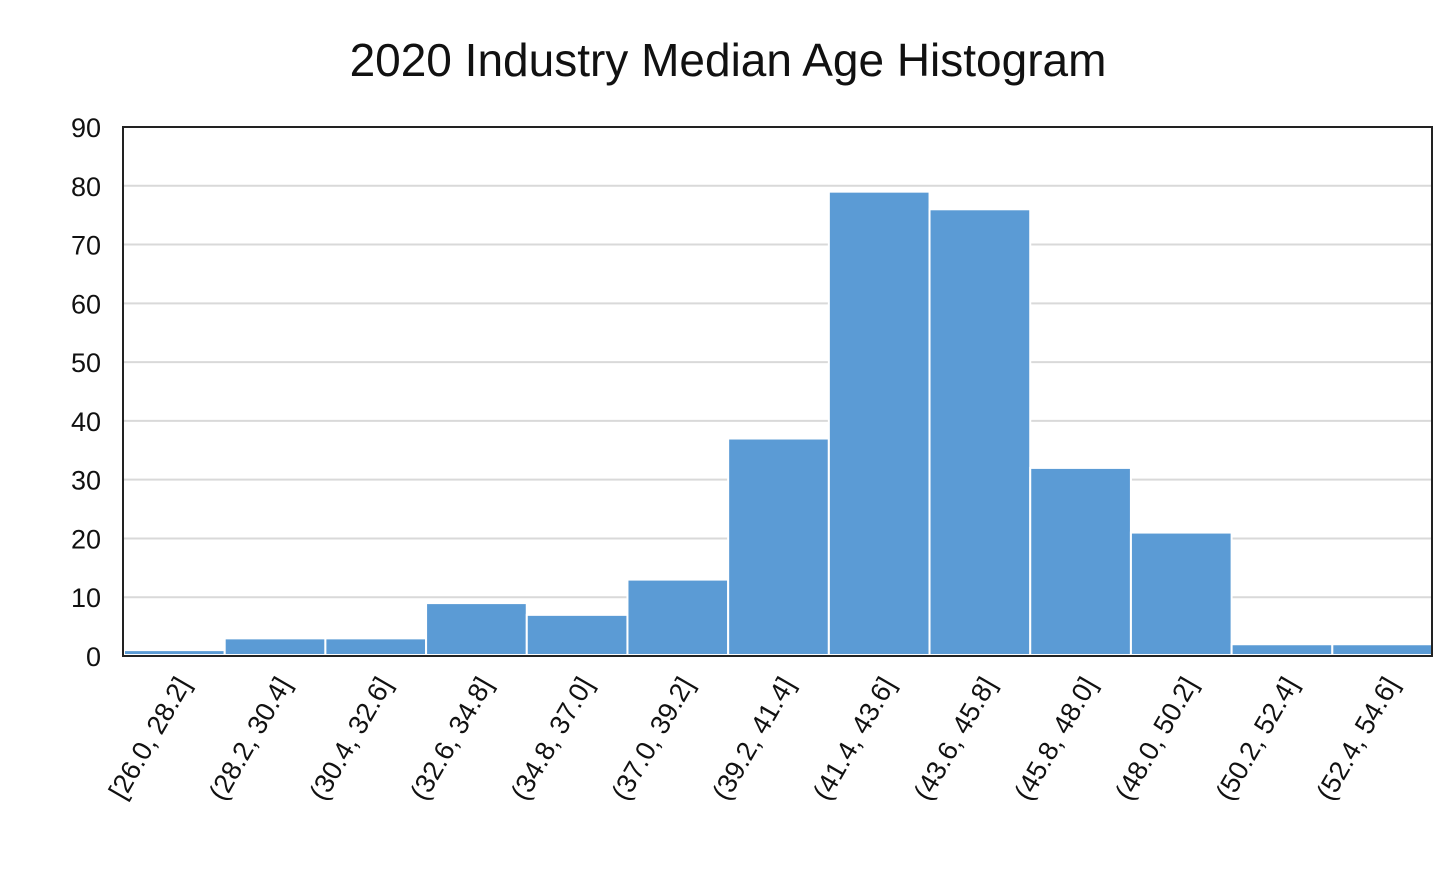  What do you see at coordinates (728, 60) in the screenshot?
I see `chart-title: 2020 Industry Median Age Histogram` at bounding box center [728, 60].